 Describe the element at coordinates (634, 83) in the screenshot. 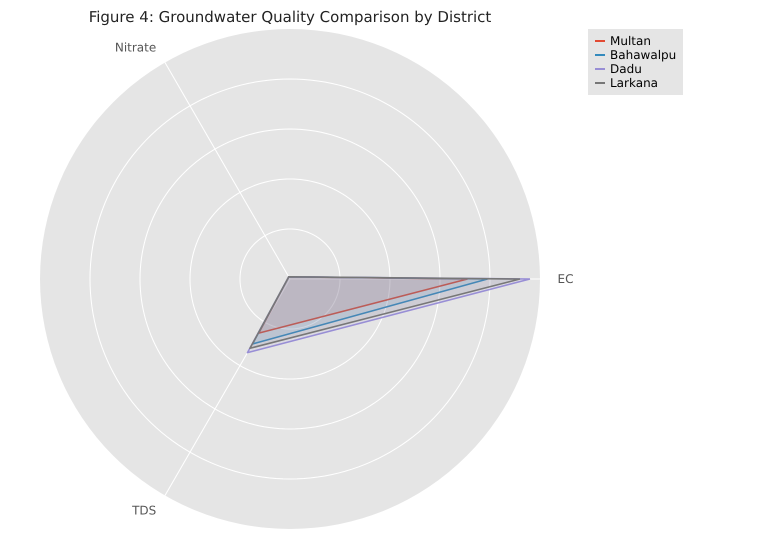

I see `legend-label: Larkana` at that location.